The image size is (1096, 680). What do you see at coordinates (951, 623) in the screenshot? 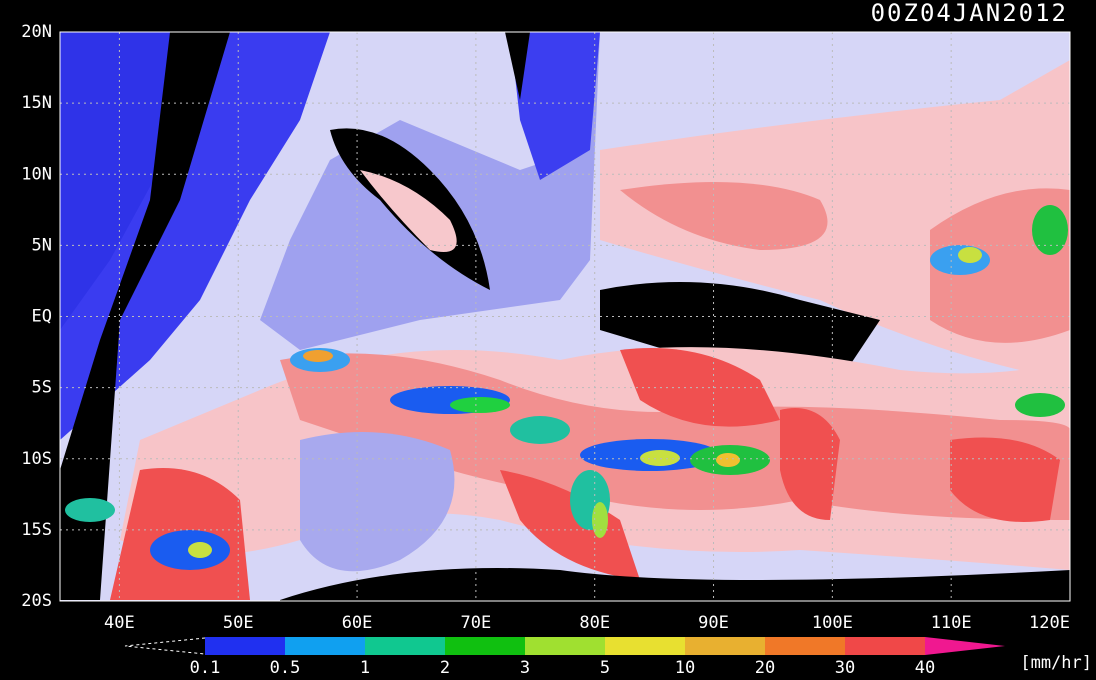
I see `lon-label: 110E` at bounding box center [951, 623].